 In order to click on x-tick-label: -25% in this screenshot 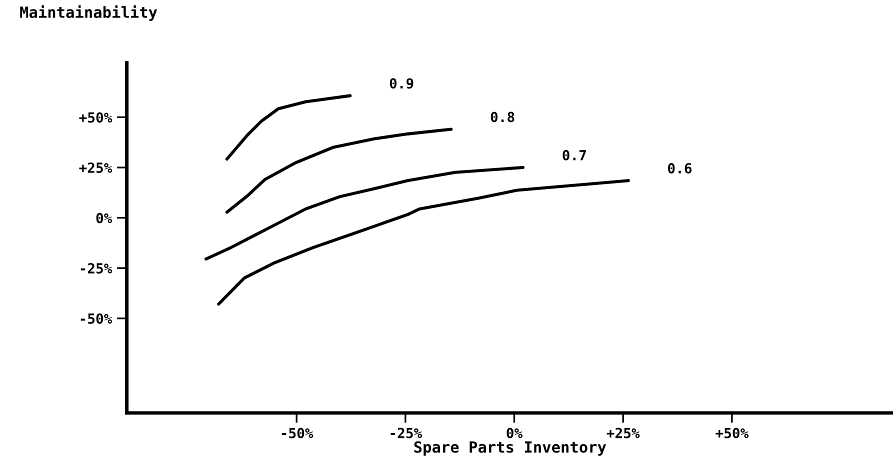, I will do `click(406, 433)`.